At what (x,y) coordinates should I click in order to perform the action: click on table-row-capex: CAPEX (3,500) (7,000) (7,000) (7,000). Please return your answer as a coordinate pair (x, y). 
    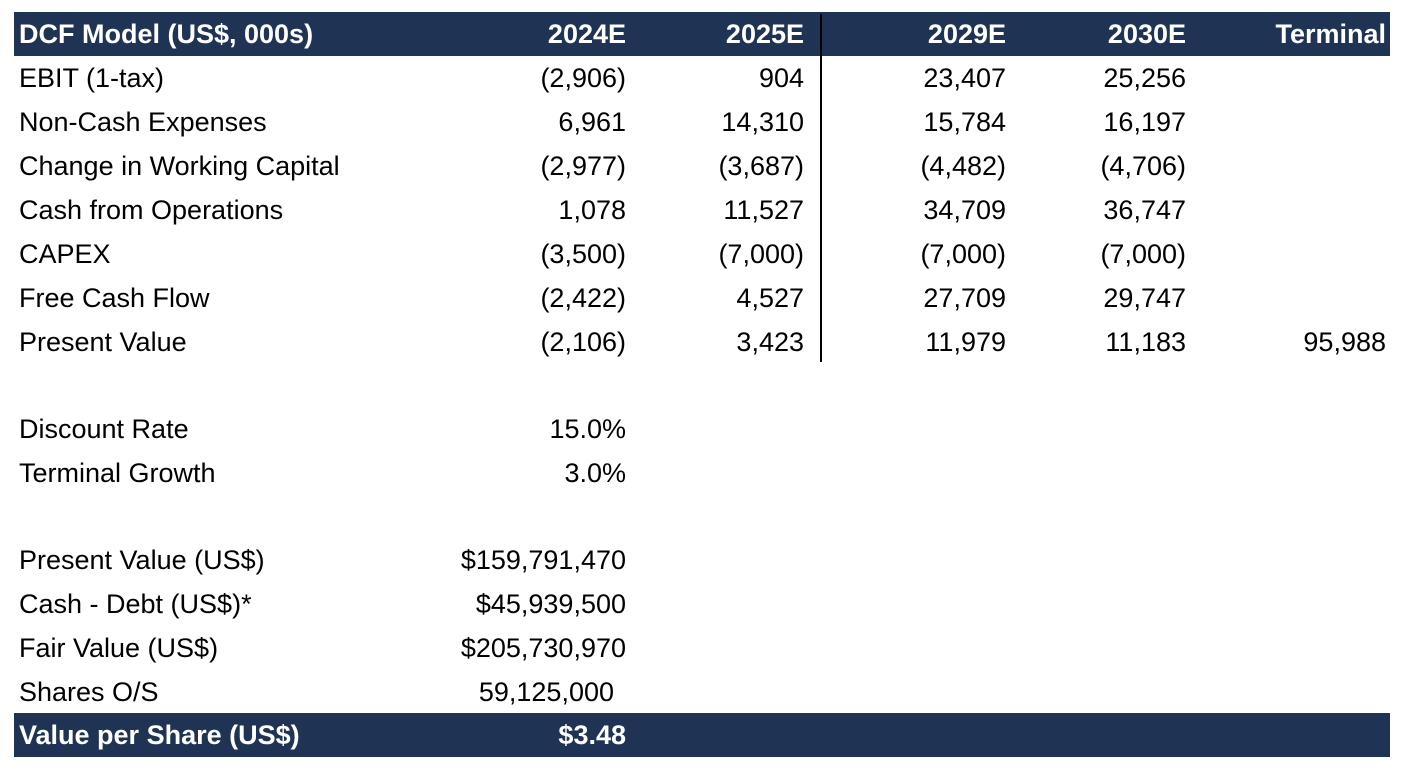
    Looking at the image, I should click on (702, 254).